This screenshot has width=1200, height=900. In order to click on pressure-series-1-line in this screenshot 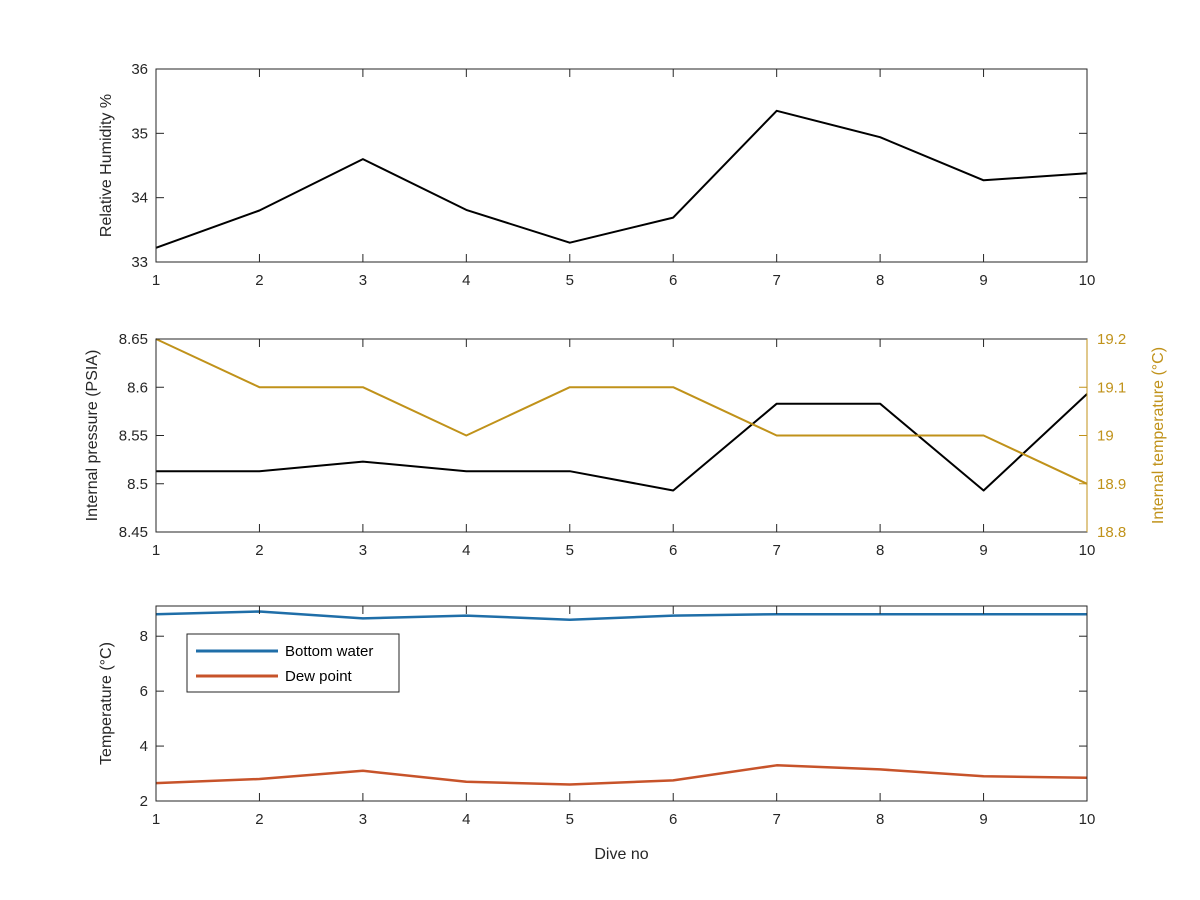, I will do `click(621, 411)`.